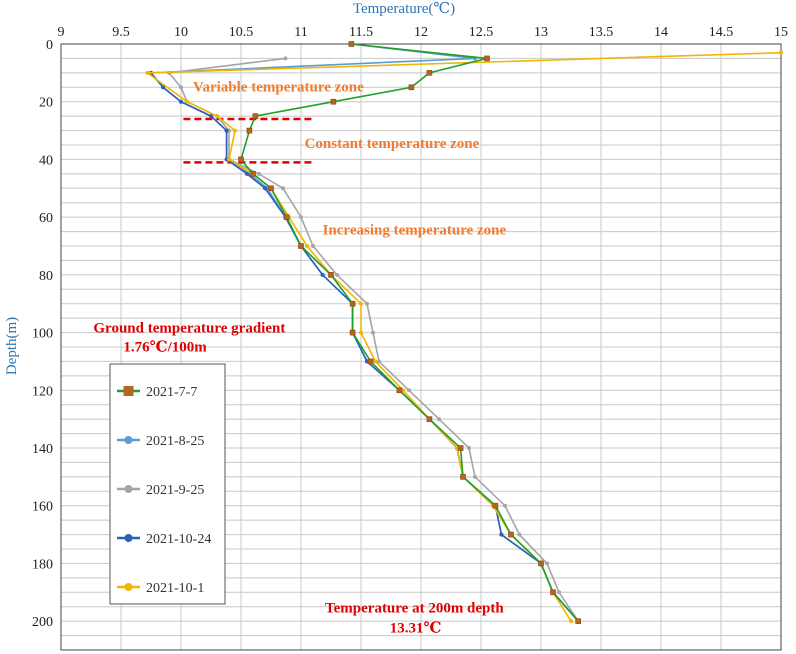 Image resolution: width=796 pixels, height=654 pixels. Describe the element at coordinates (416, 629) in the screenshot. I see `annotation-text: 13.31℃` at that location.